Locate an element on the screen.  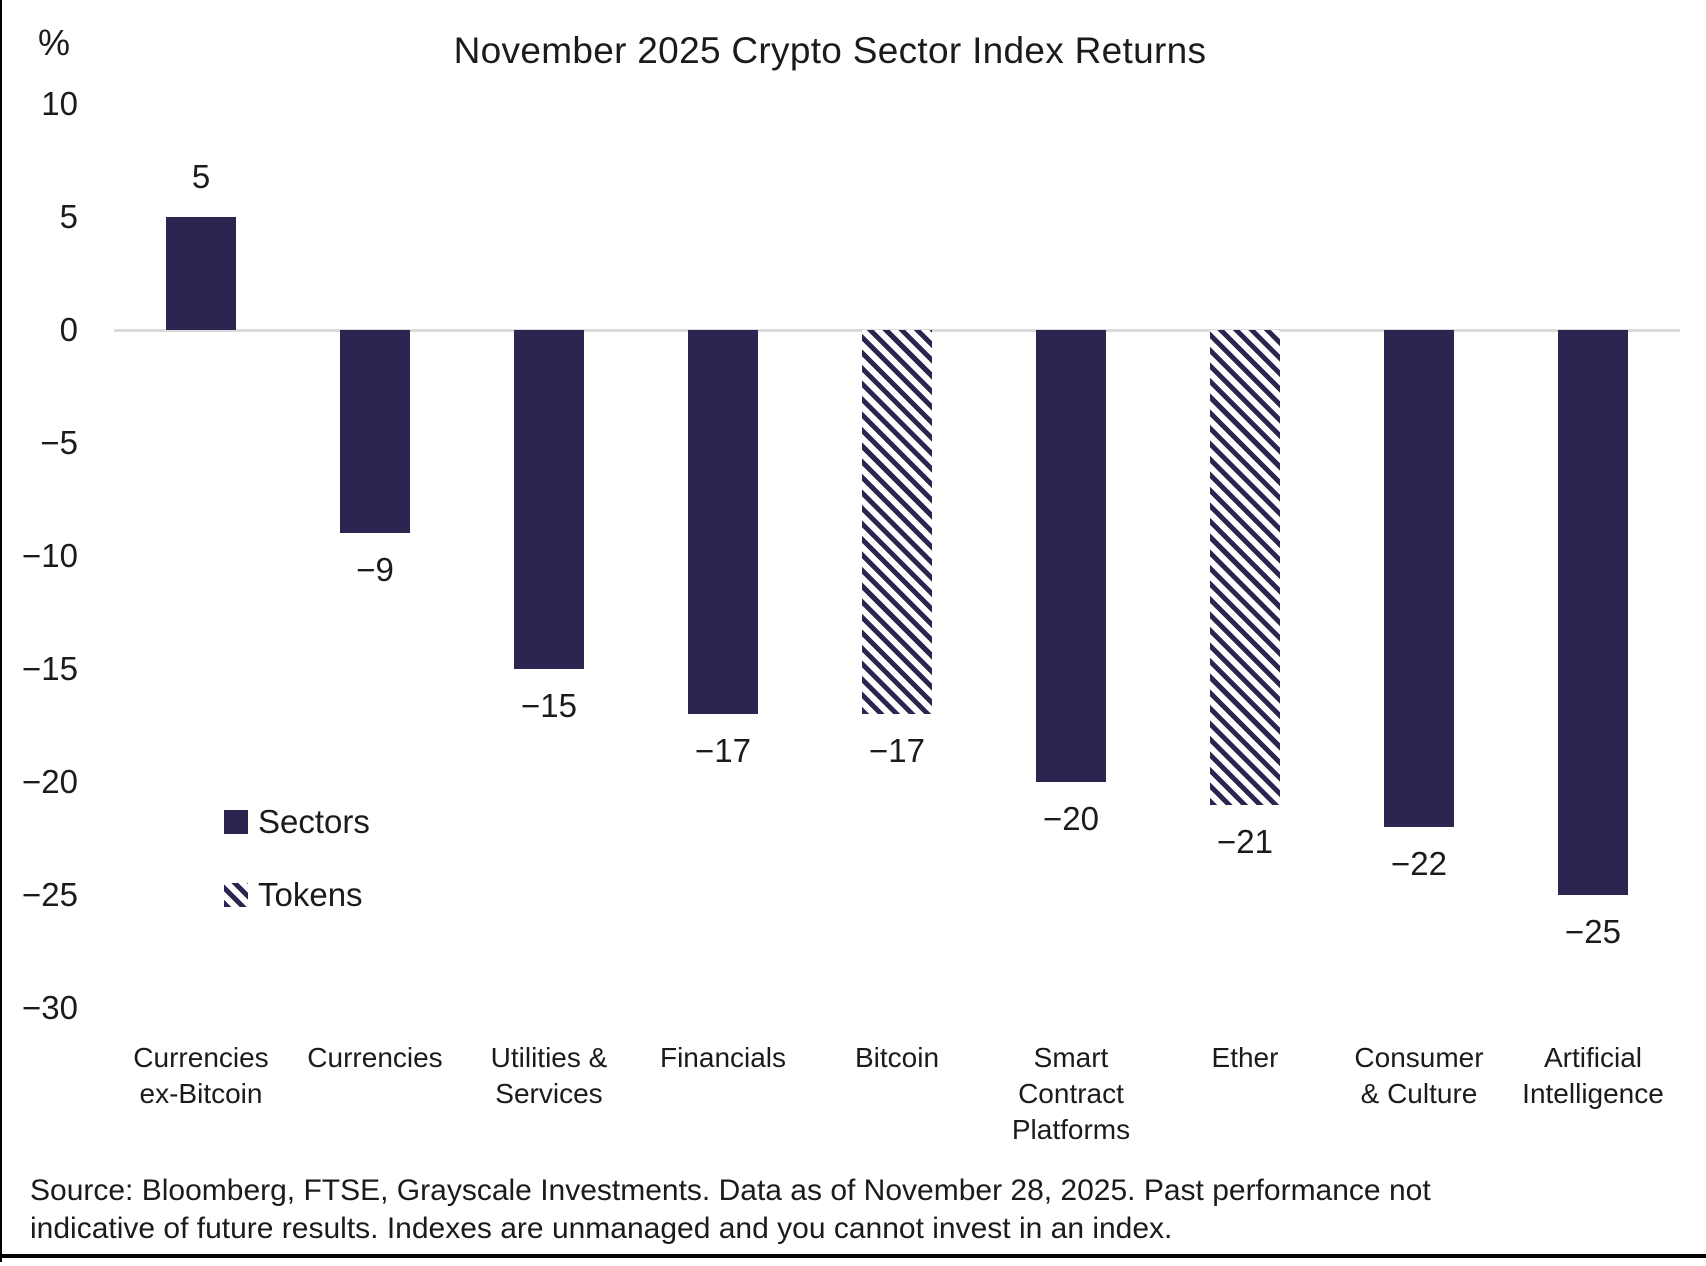
bar-value-label-financials: −17 is located at coordinates (723, 751).